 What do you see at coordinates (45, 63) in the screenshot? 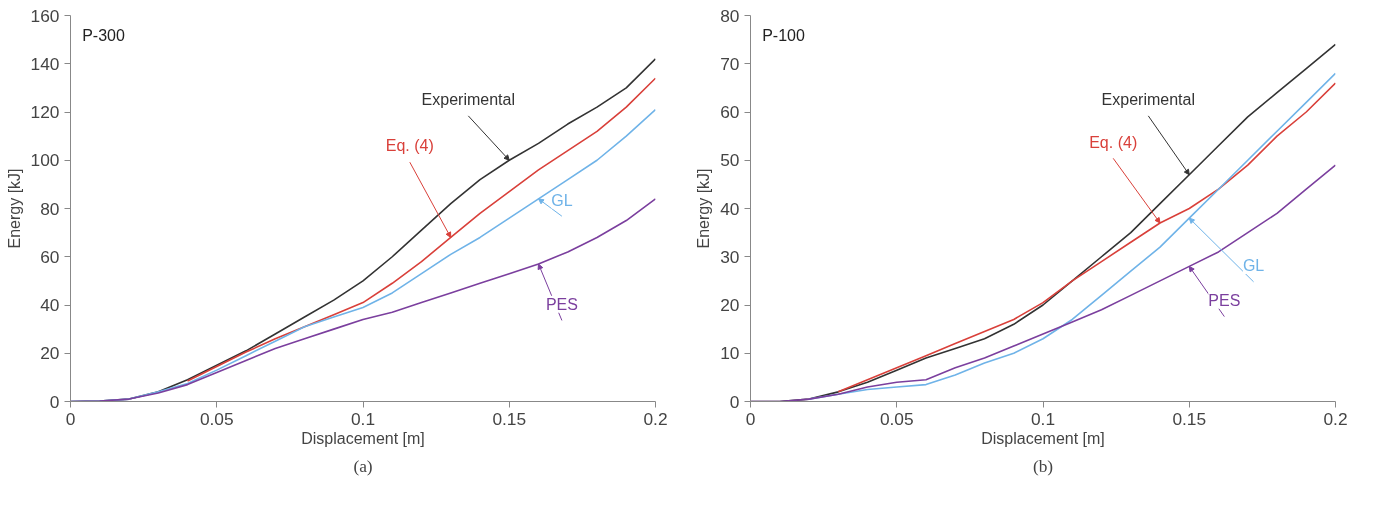
I see `y-tick-label: 140` at bounding box center [45, 63].